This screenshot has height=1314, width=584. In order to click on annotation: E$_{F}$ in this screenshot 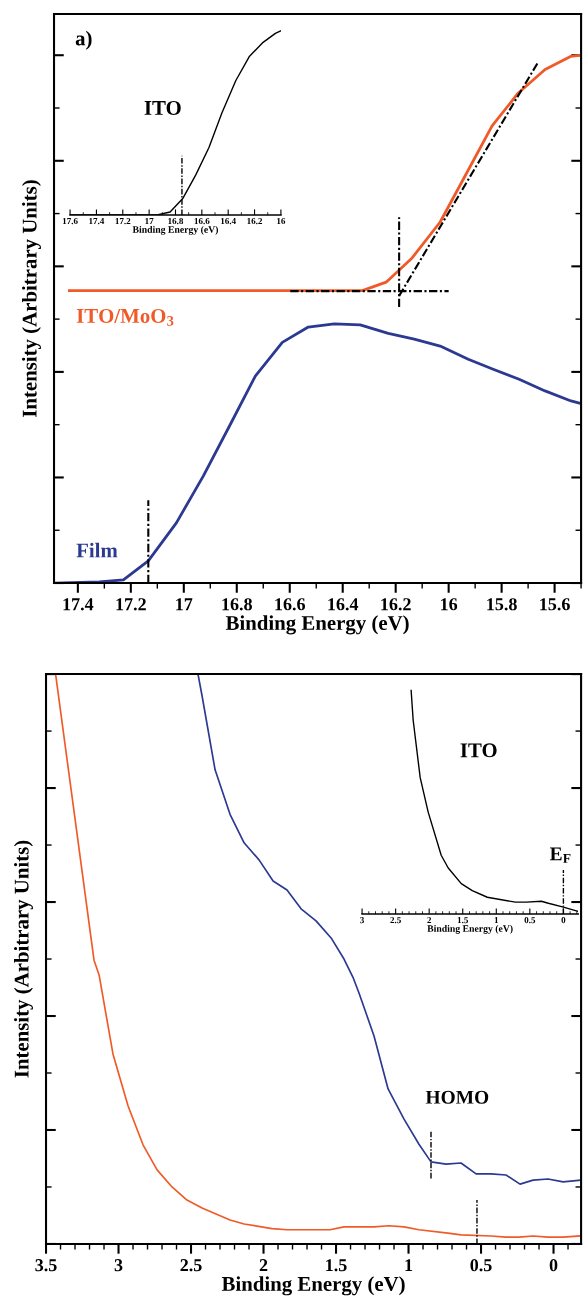, I will do `click(560, 855)`.